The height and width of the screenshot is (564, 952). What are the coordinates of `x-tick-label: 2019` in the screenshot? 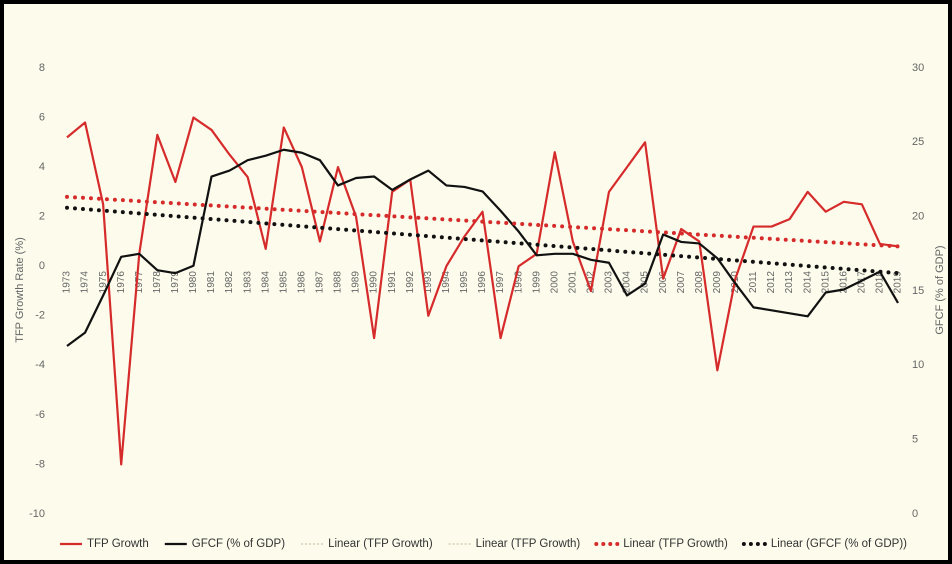 It's located at (898, 282).